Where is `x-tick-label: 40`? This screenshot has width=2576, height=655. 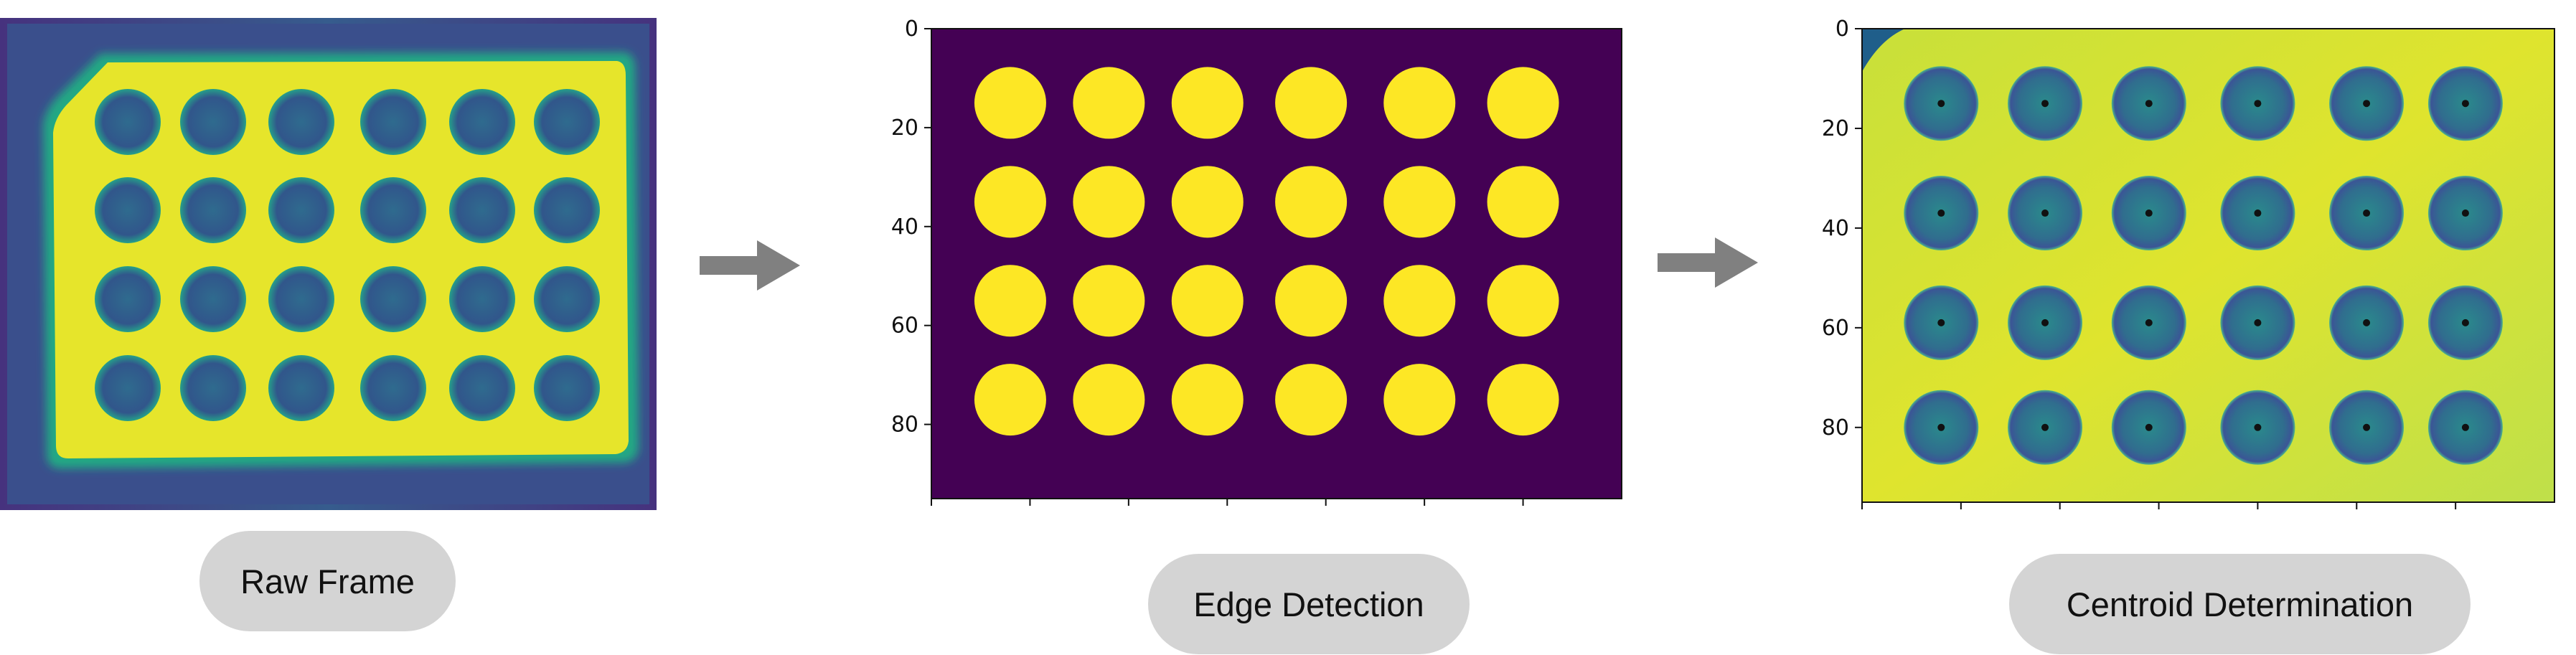 x-tick-label: 40 is located at coordinates (1128, 512).